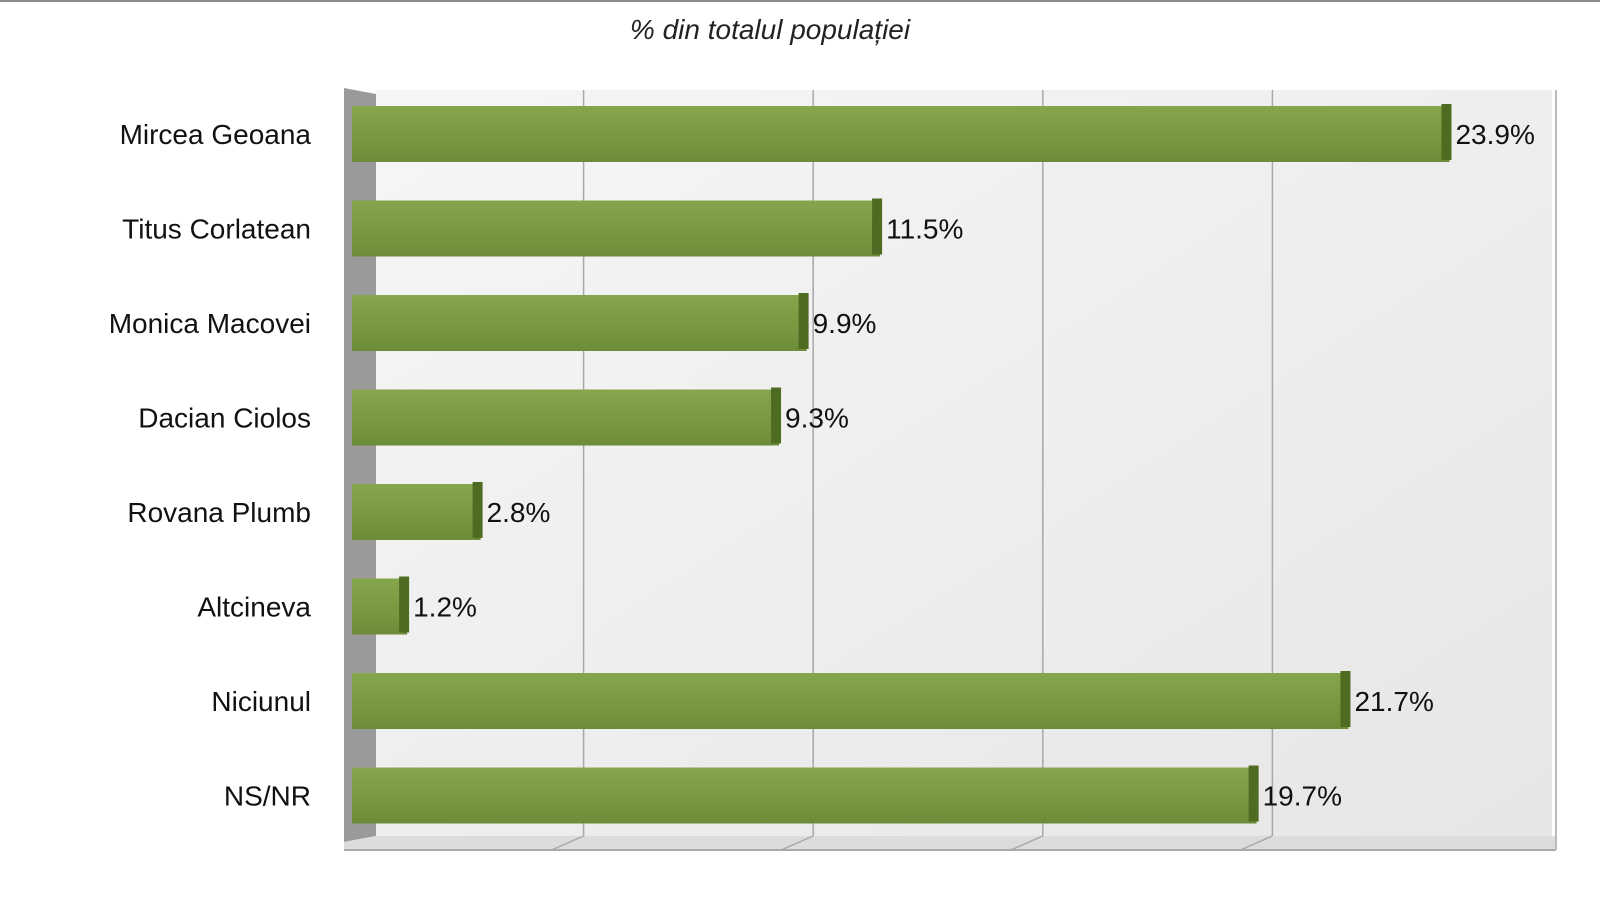  What do you see at coordinates (924, 229) in the screenshot?
I see `data-label: 11.5%` at bounding box center [924, 229].